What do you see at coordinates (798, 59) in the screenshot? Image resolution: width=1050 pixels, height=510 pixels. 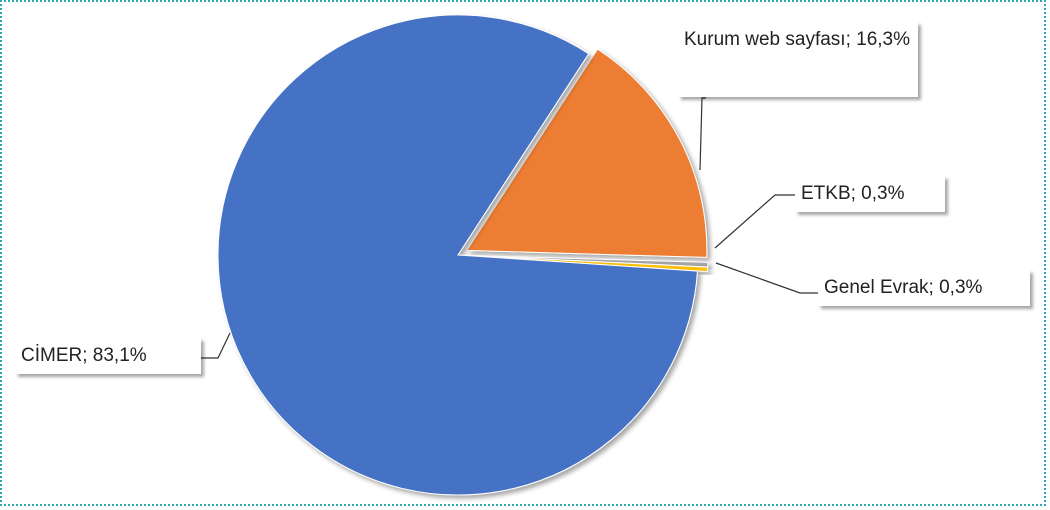 I see `data-label: Kurum web sayfası; 16,3%` at bounding box center [798, 59].